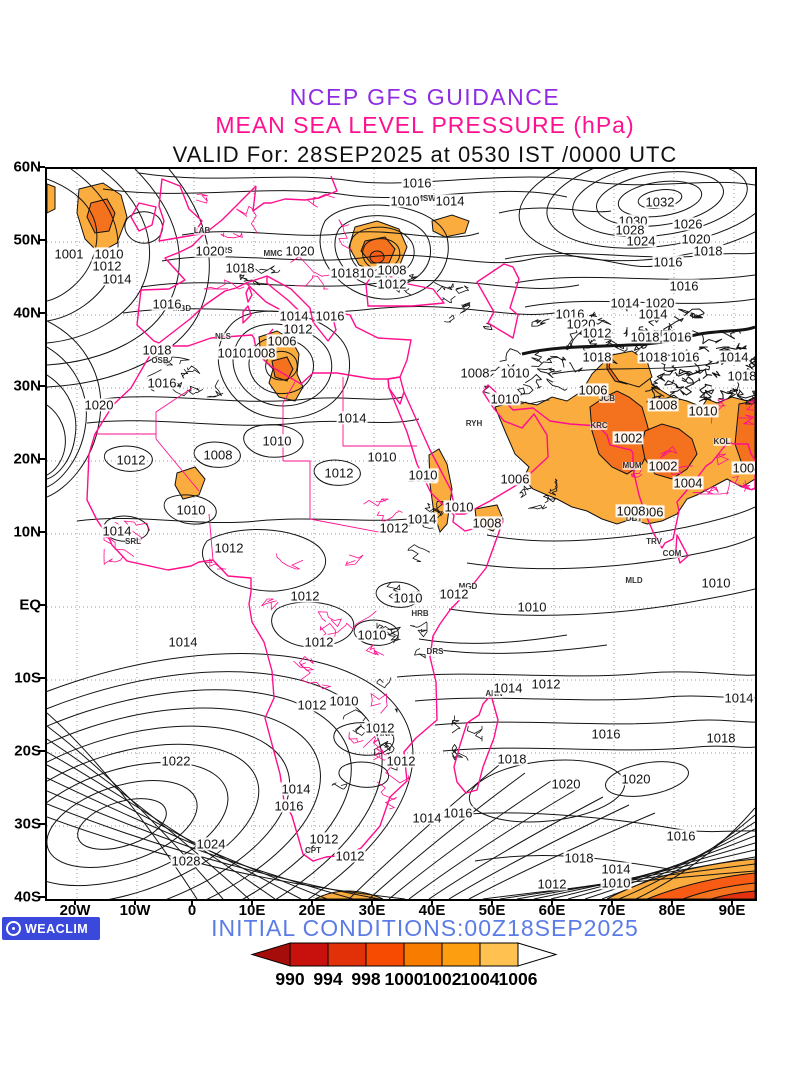 The width and height of the screenshot is (800, 1067). I want to click on weaclim-label: WEACLIM, so click(57, 928).